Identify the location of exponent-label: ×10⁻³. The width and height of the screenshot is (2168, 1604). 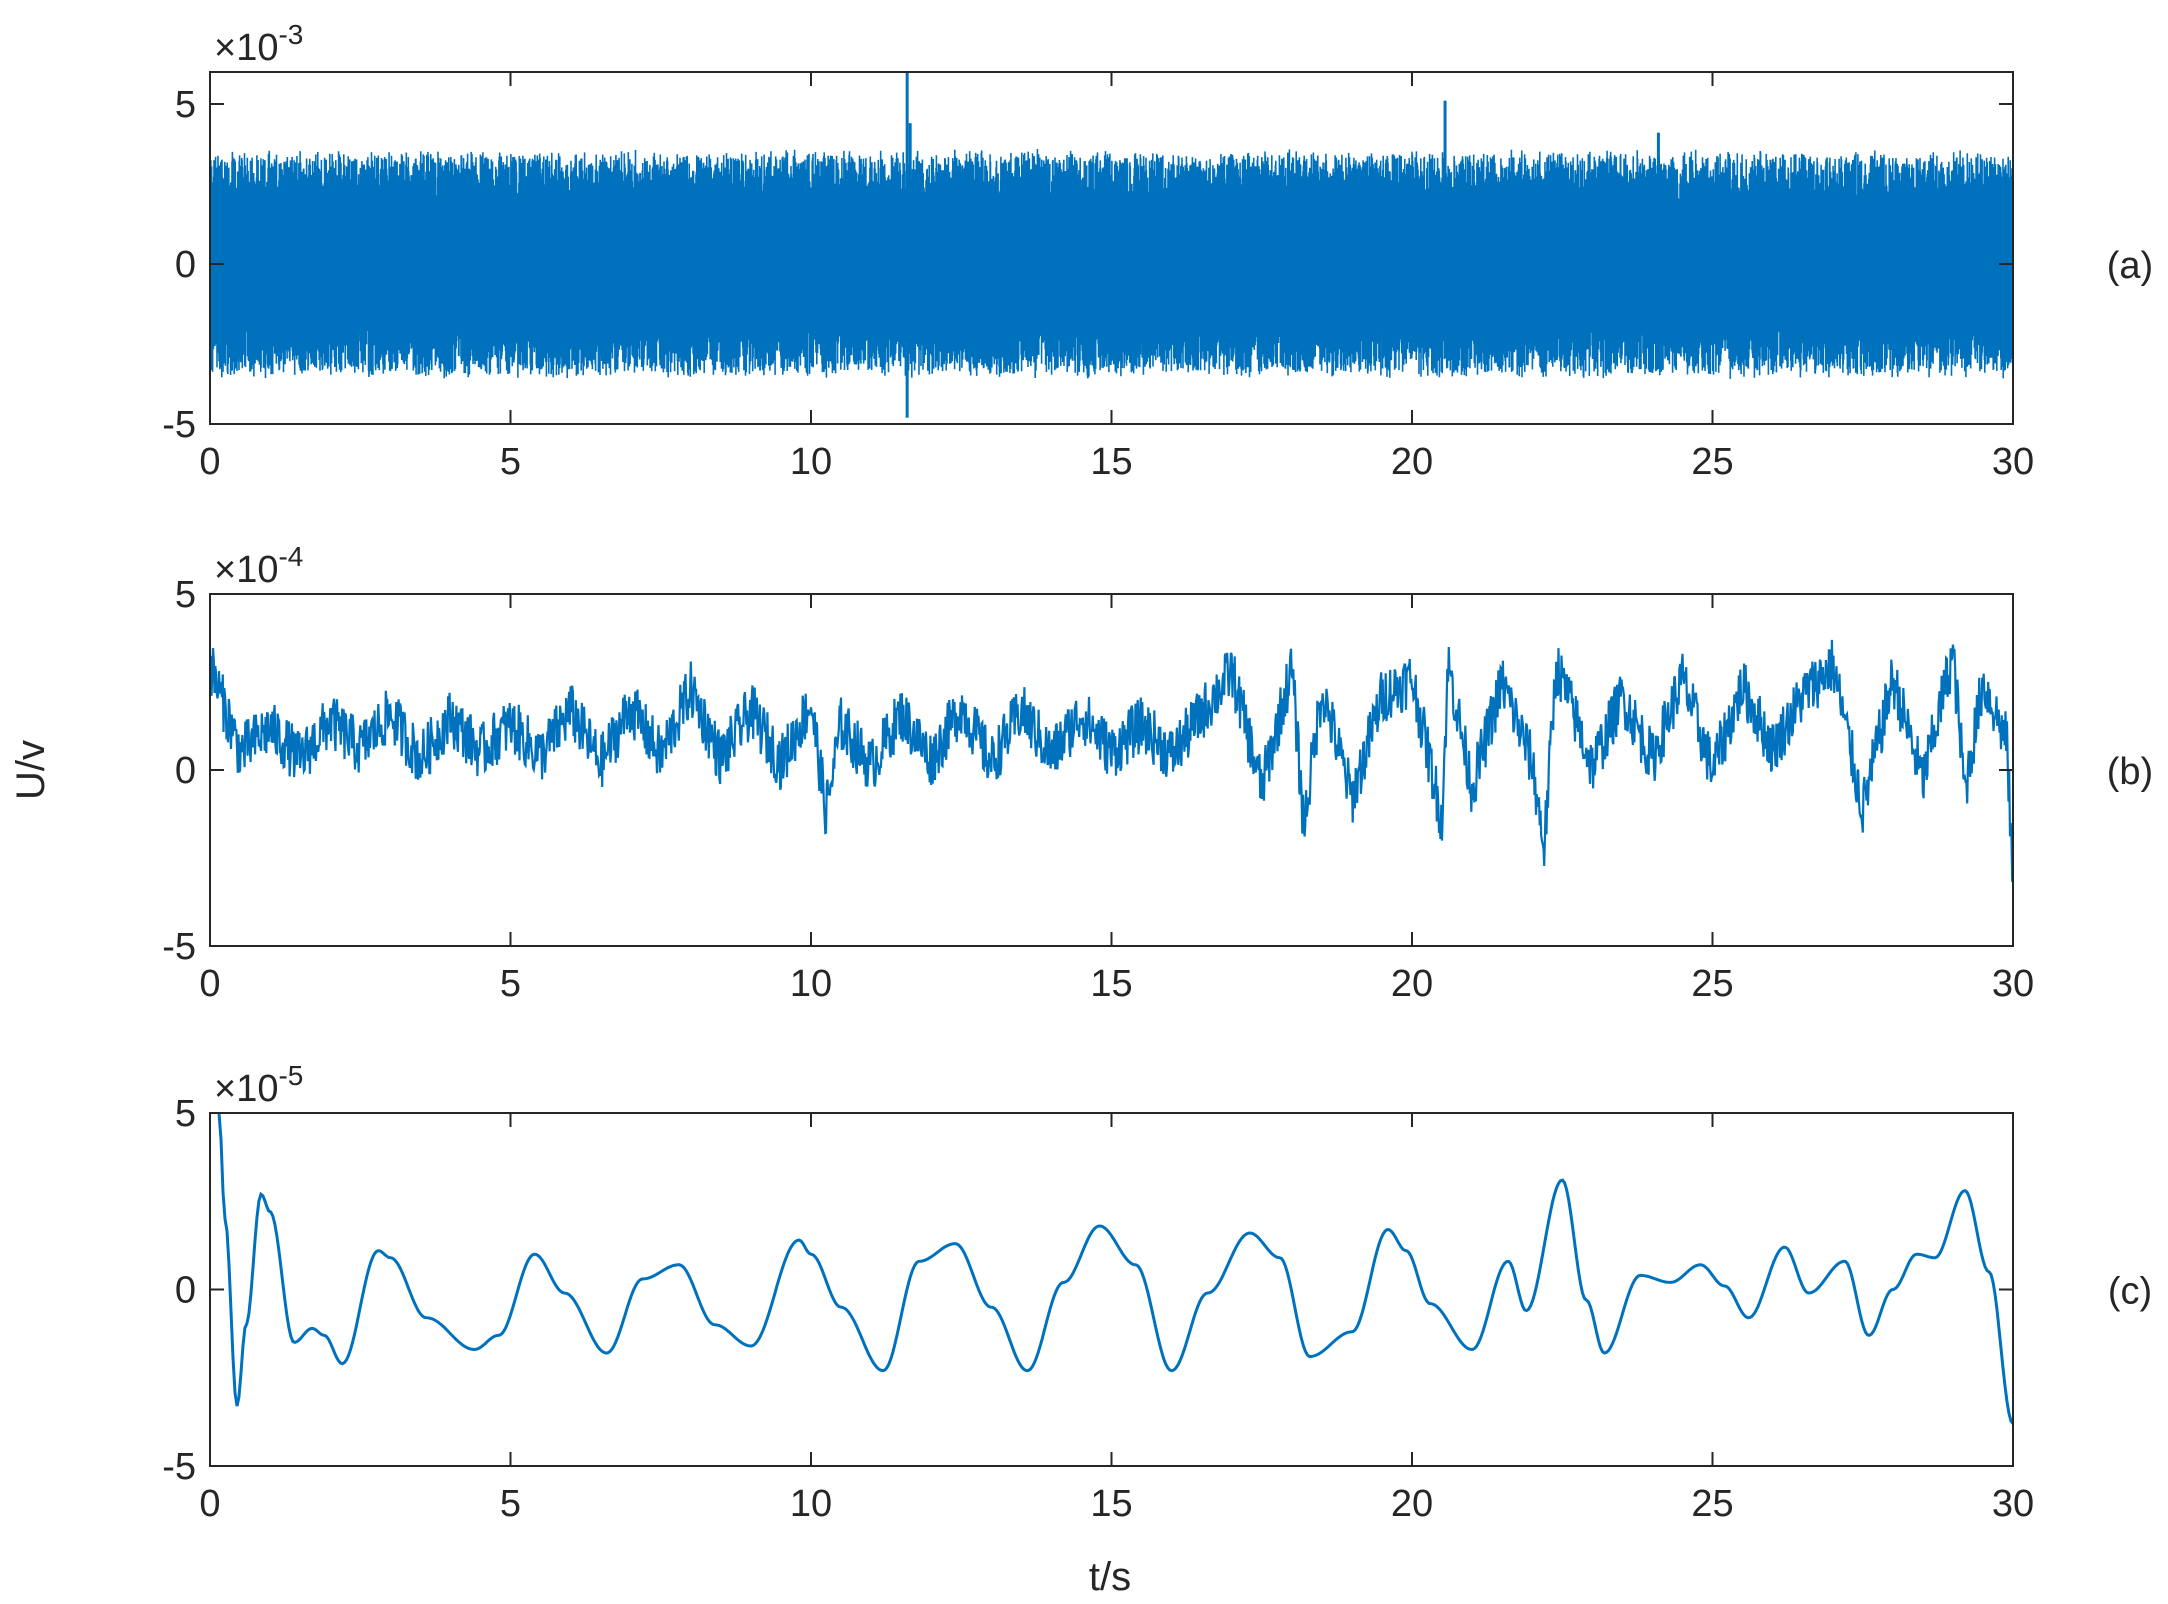
(258, 44).